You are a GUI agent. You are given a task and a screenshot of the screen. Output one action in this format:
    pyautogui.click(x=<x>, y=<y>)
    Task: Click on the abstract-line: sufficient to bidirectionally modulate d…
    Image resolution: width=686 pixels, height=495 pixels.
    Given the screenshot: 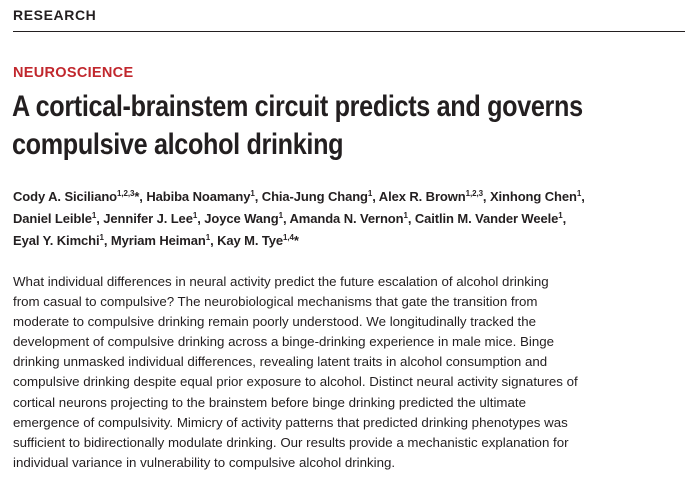 What is the action you would take?
    pyautogui.click(x=291, y=442)
    